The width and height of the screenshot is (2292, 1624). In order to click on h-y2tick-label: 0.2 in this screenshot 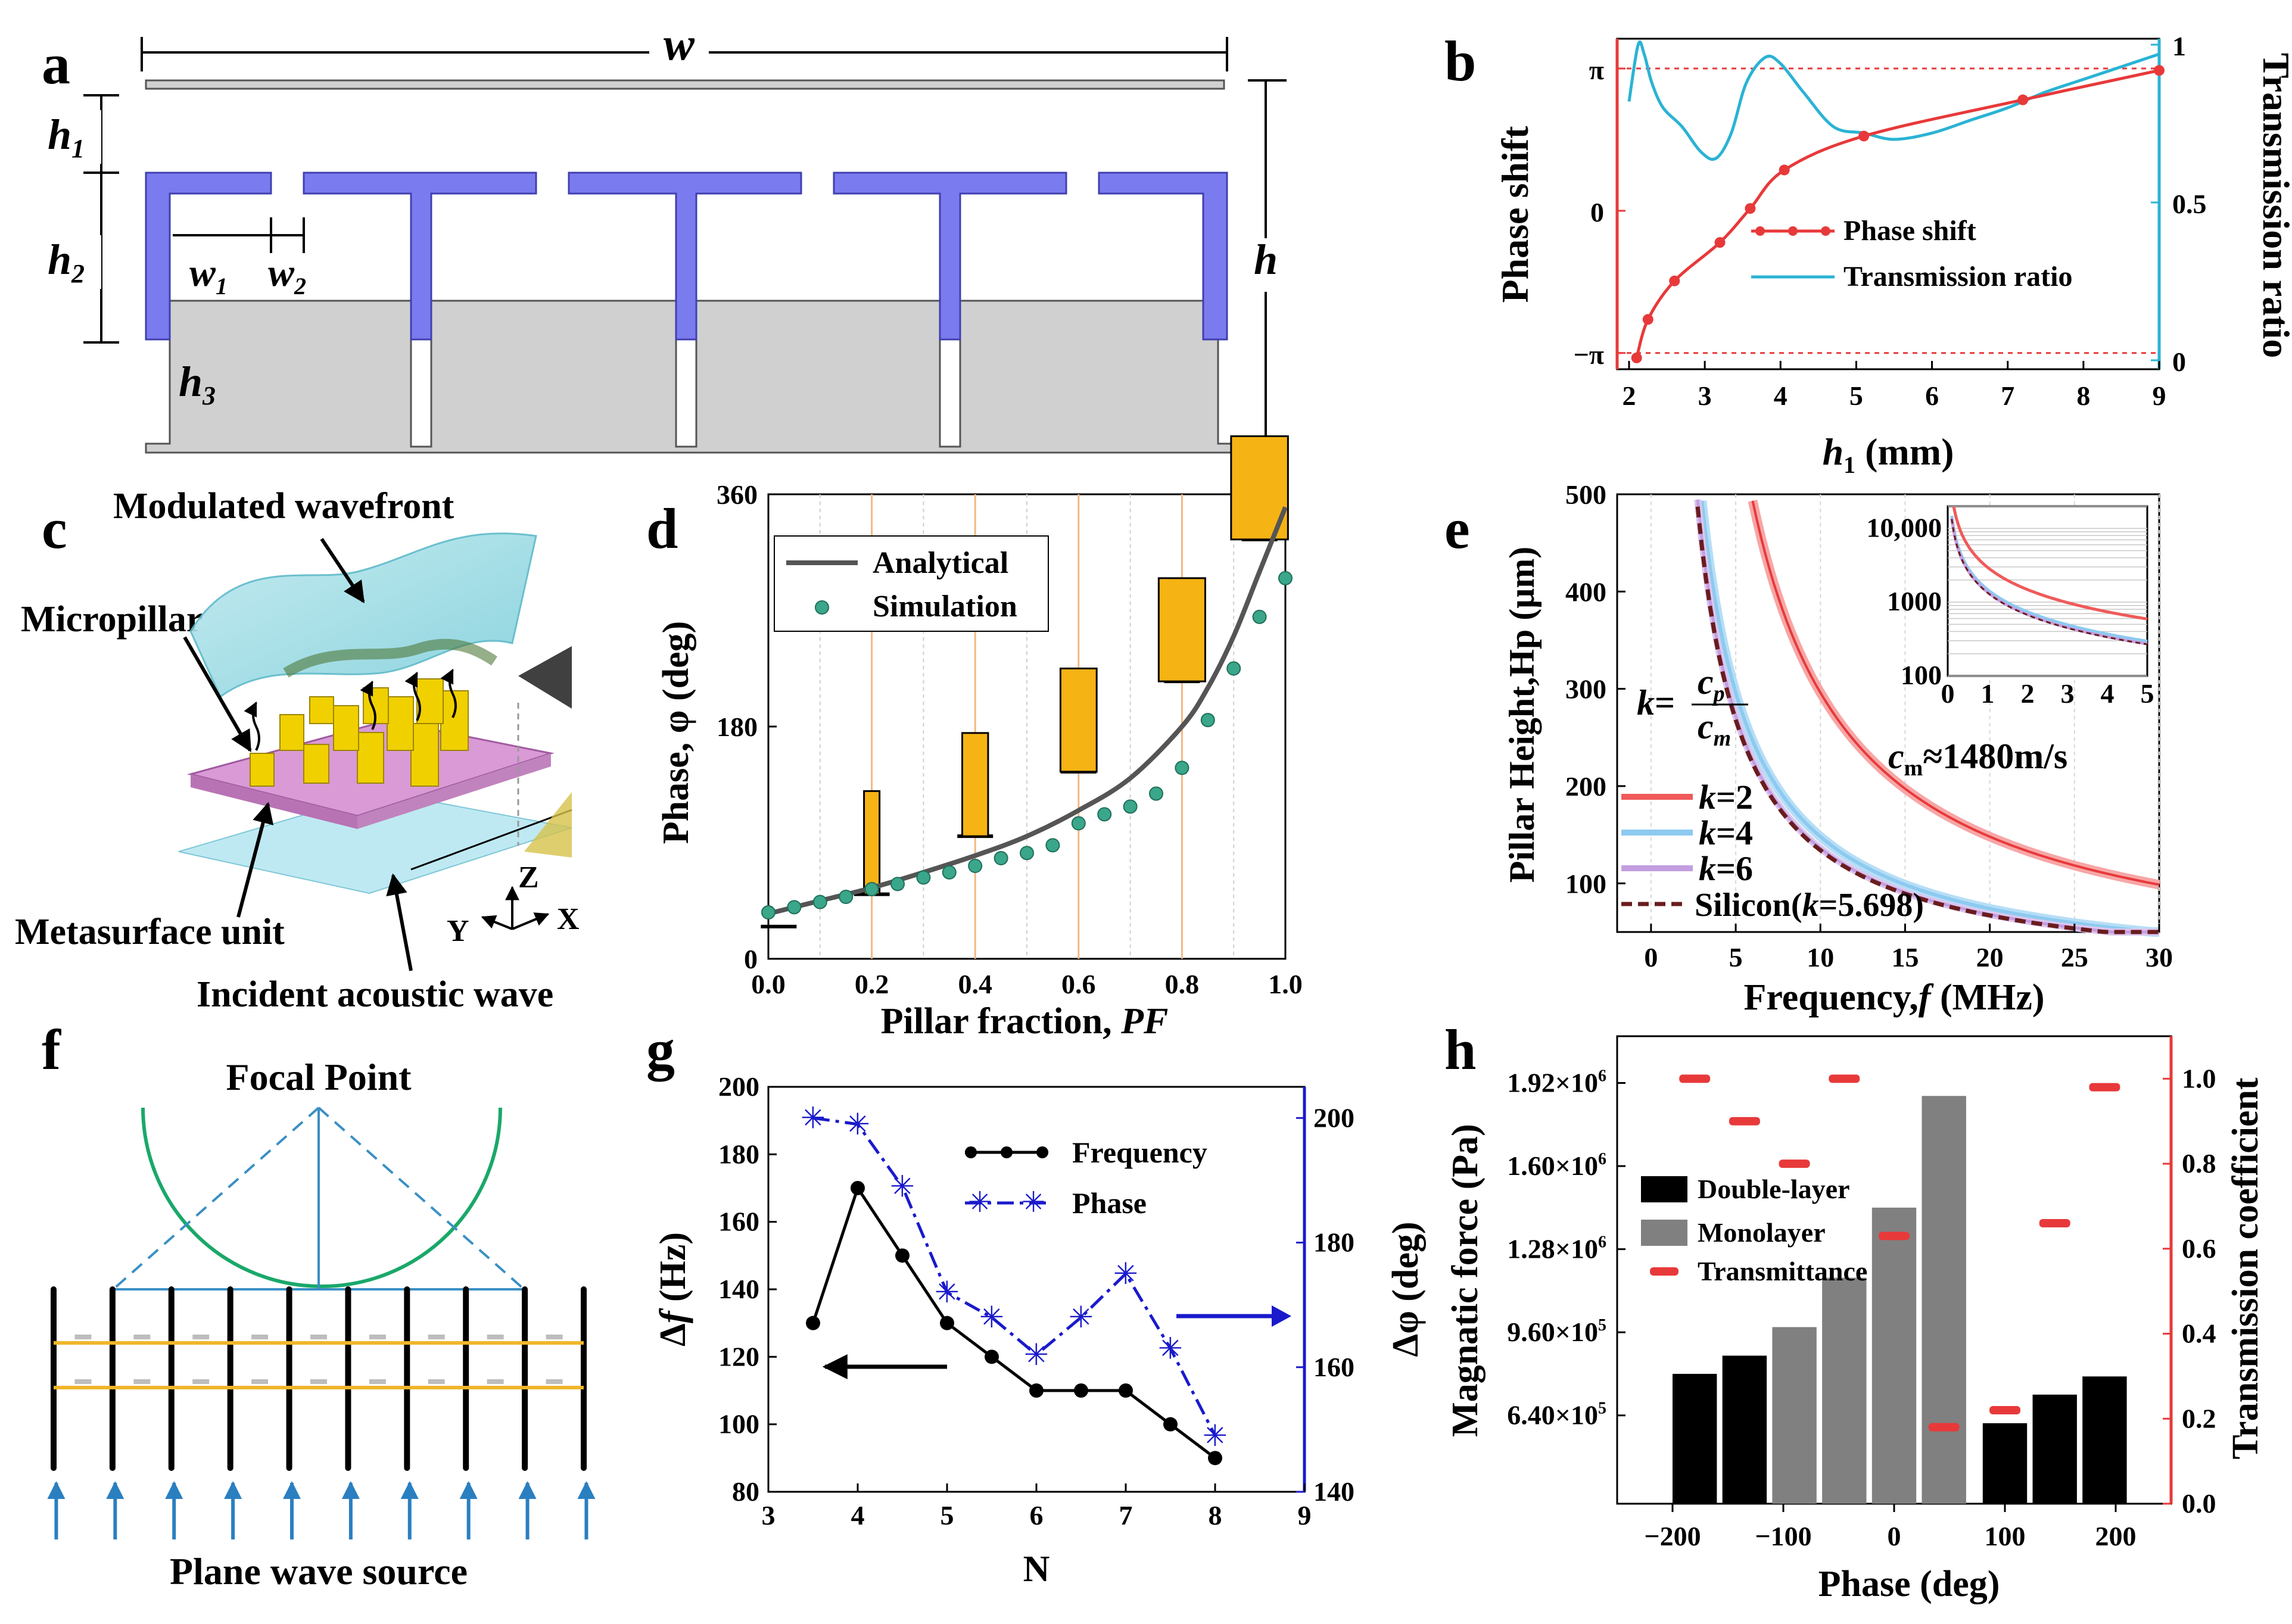, I will do `click(2199, 1418)`.